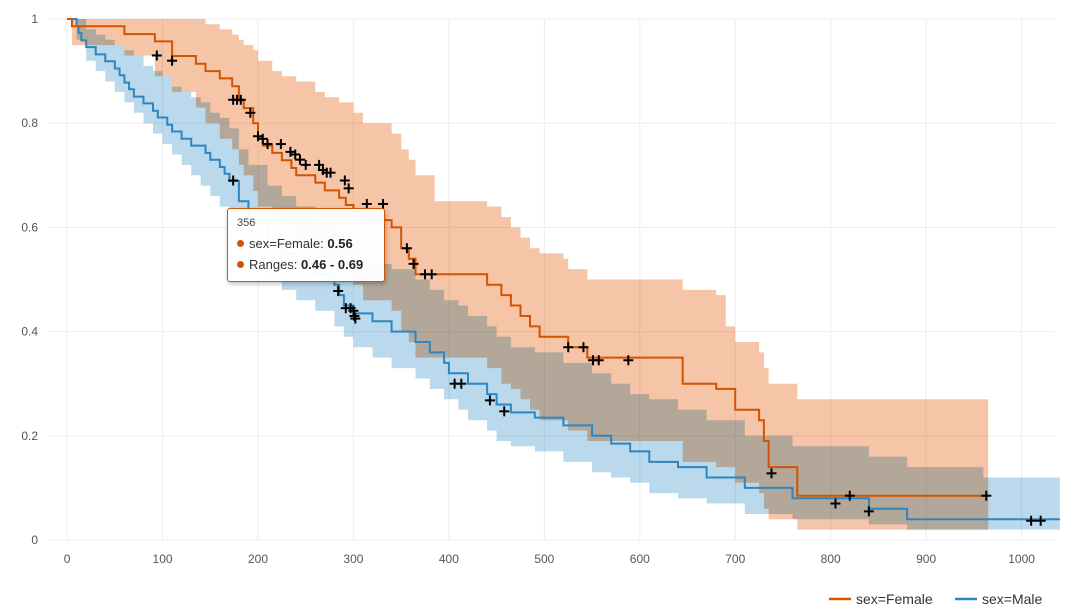  What do you see at coordinates (240, 265) in the screenshot?
I see `tooltip-range-dot` at bounding box center [240, 265].